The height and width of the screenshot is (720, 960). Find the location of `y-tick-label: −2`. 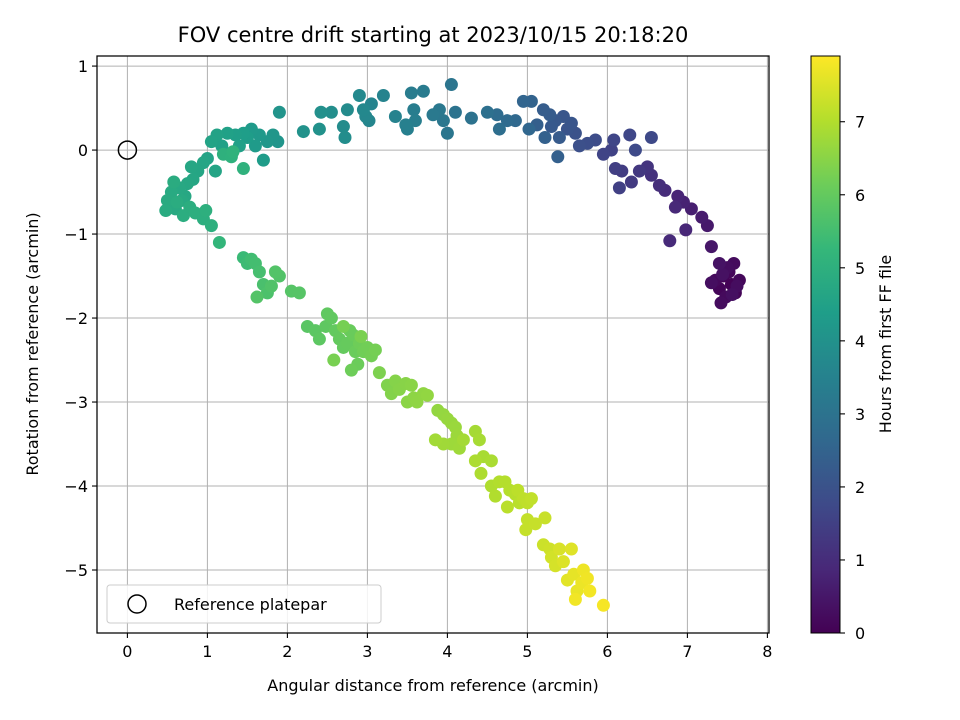

y-tick-label: −2 is located at coordinates (76, 318).